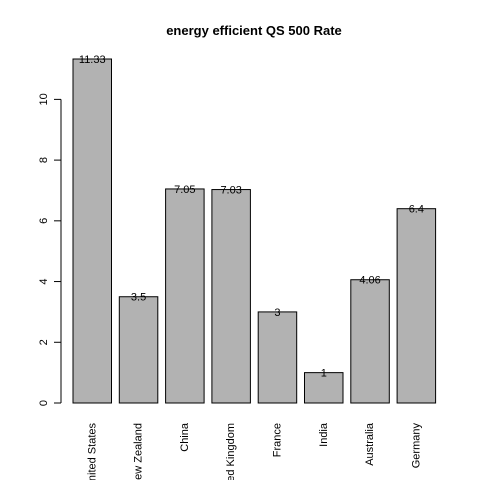 The height and width of the screenshot is (480, 480). What do you see at coordinates (324, 374) in the screenshot?
I see `data-label-6: 1` at bounding box center [324, 374].